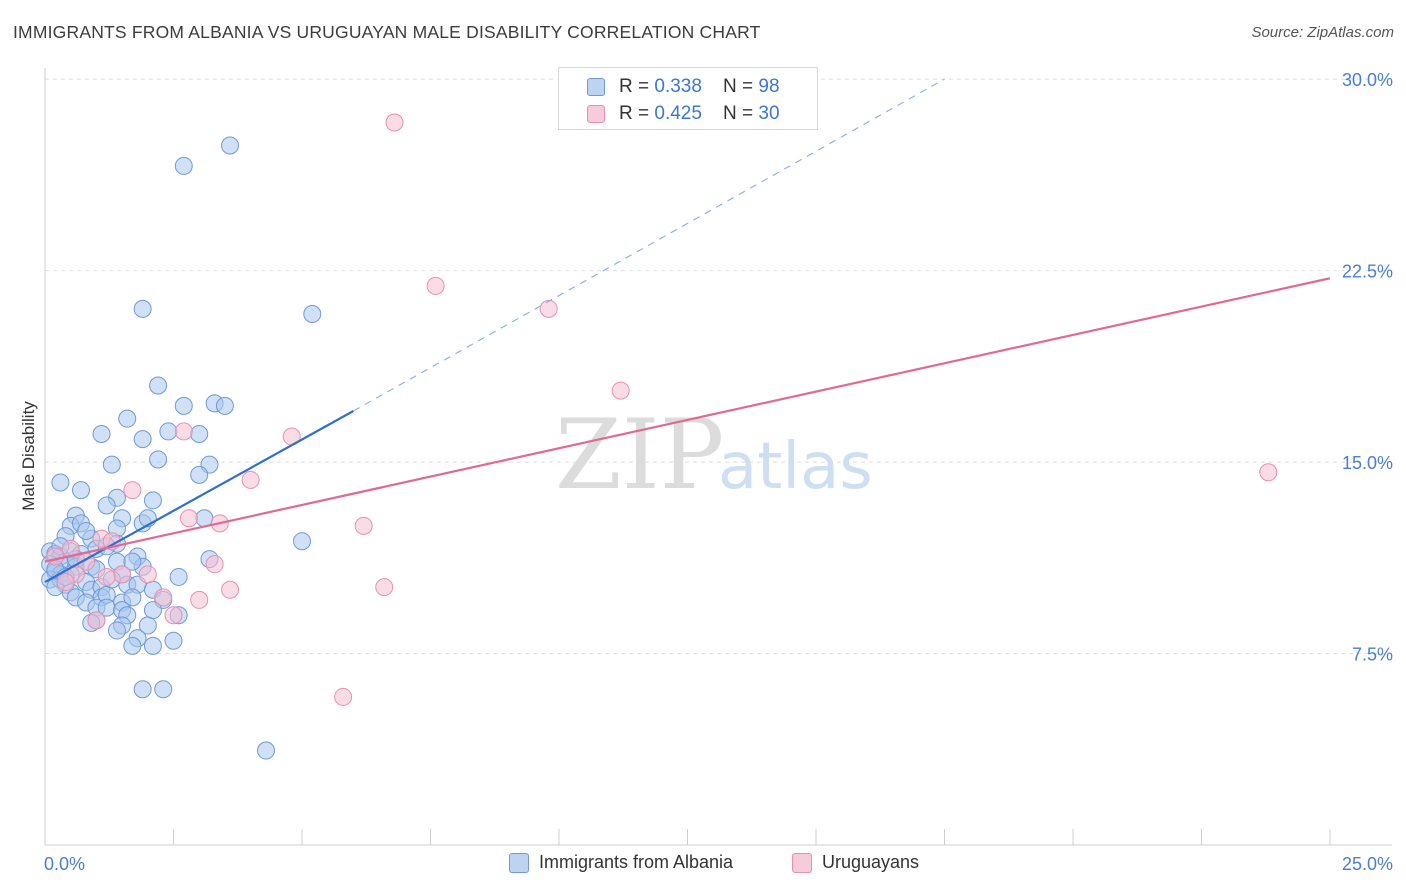 This screenshot has height=892, width=1406. Describe the element at coordinates (596, 87) in the screenshot. I see `legend-swatch-albania` at that location.